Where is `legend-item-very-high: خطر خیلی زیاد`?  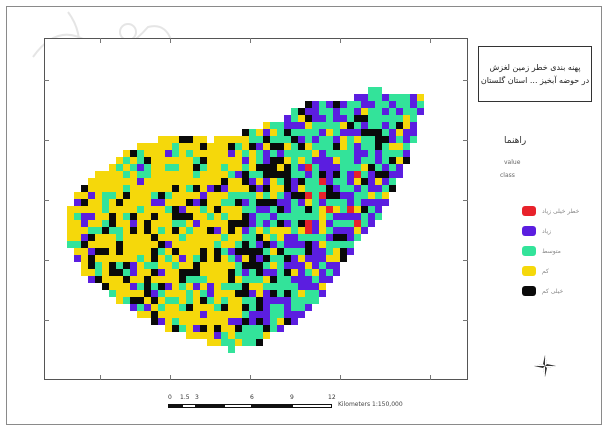
legend-item-very-high: خطر خیلی زیاد is located at coordinates (550, 211).